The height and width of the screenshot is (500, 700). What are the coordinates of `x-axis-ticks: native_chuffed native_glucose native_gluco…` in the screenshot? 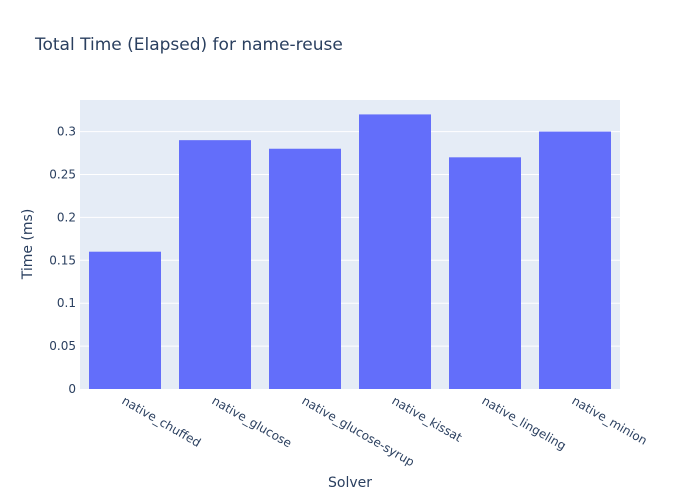 It's located at (385, 431).